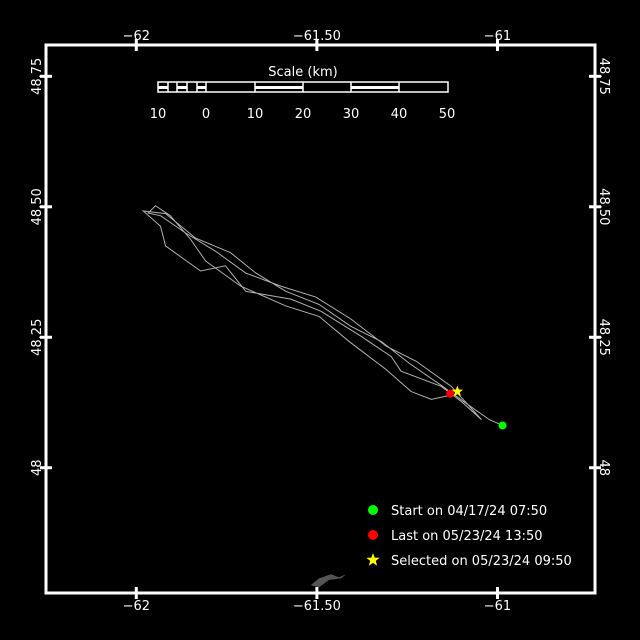 The image size is (640, 640). I want to click on start-legend-icon, so click(373, 510).